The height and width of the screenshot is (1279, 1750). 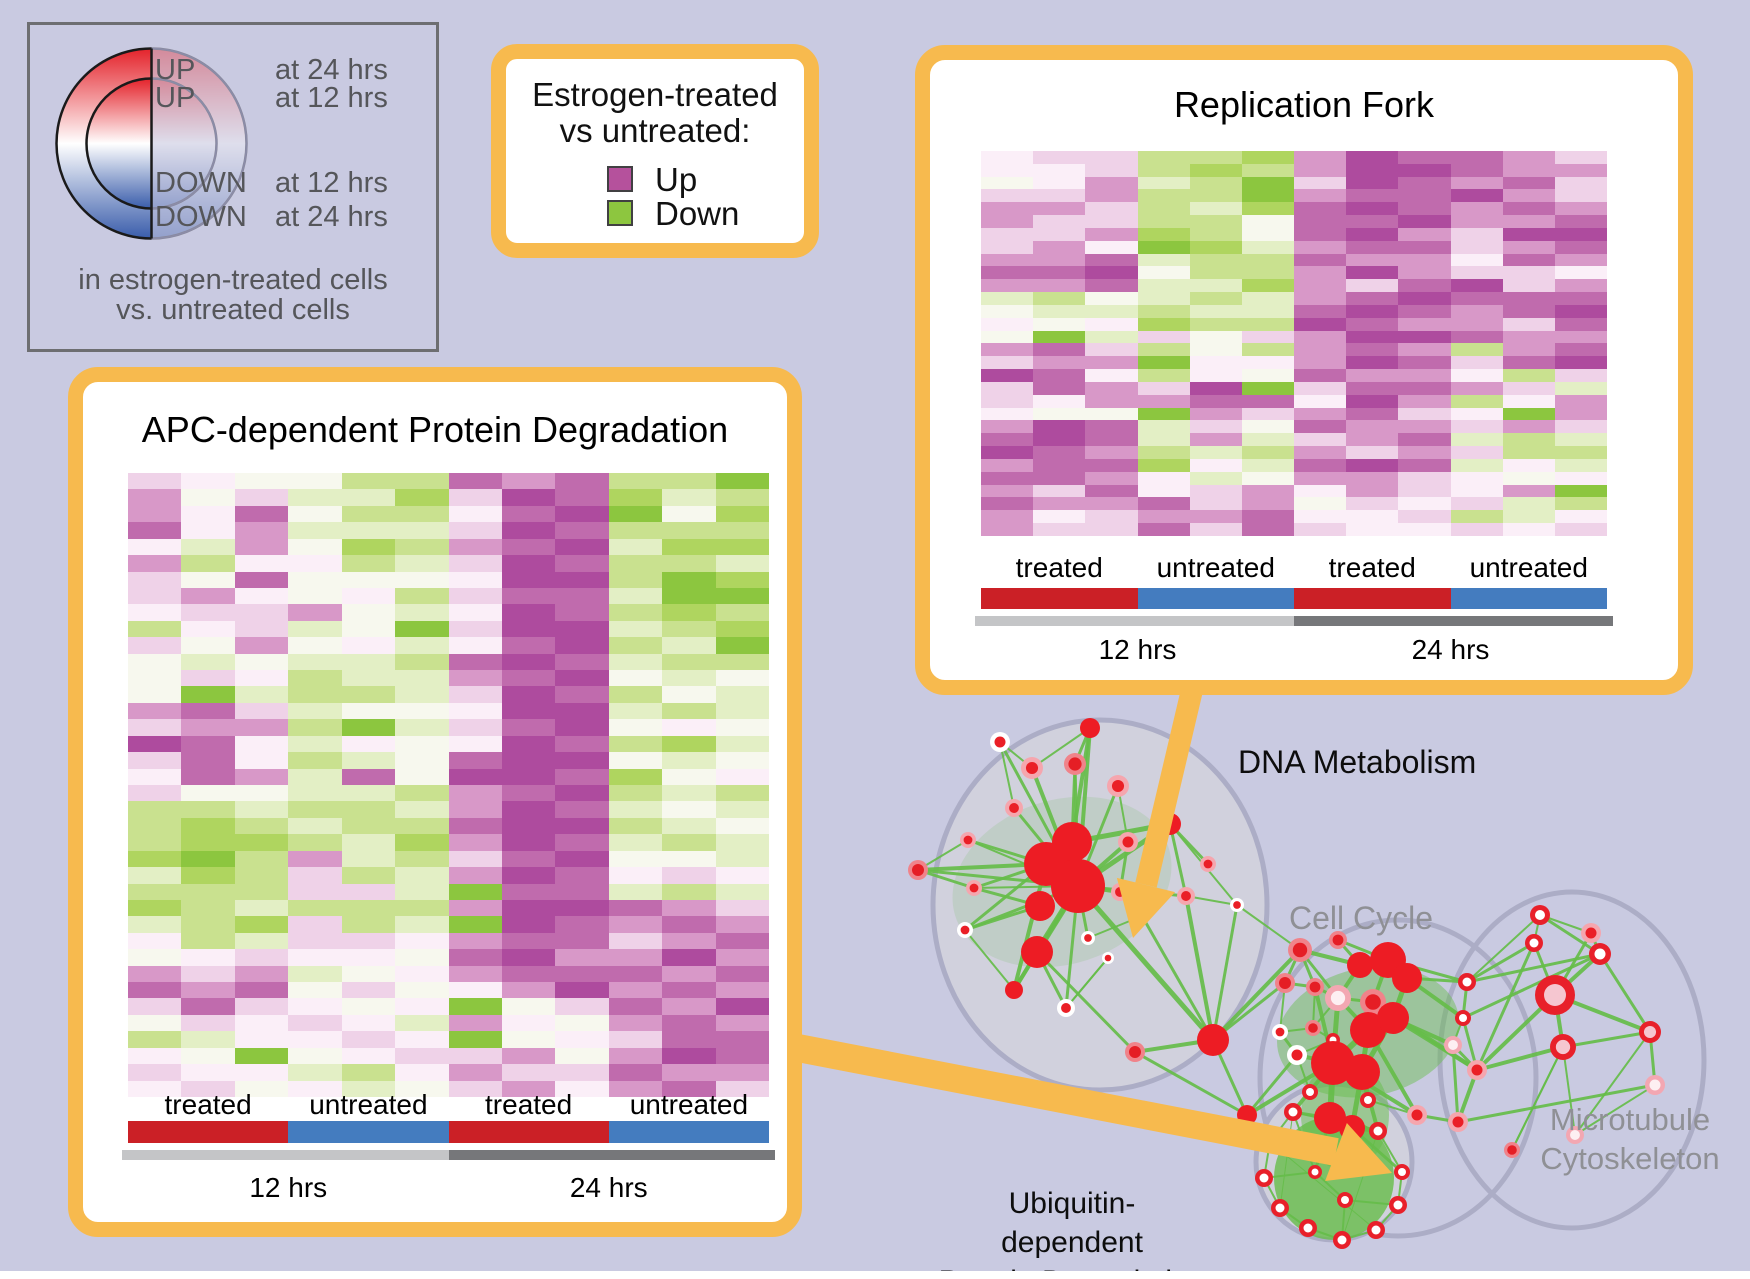 What do you see at coordinates (1059, 567) in the screenshot?
I see `condition-label: treated` at bounding box center [1059, 567].